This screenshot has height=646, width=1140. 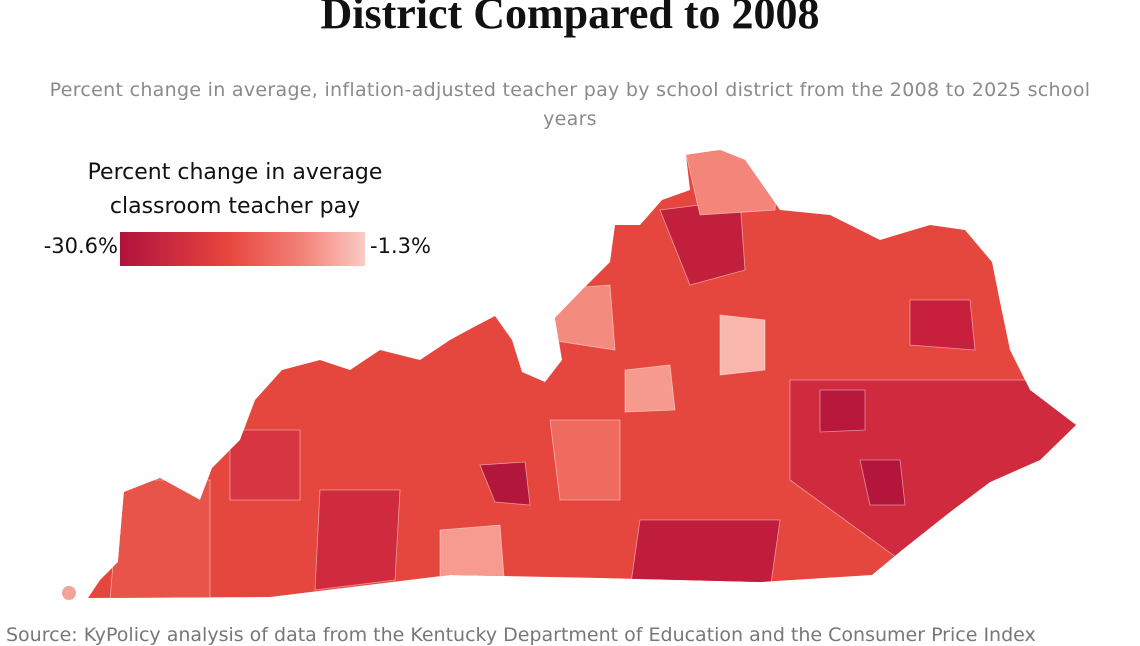 What do you see at coordinates (80, 246) in the screenshot?
I see `legend-min-label: -30.6%` at bounding box center [80, 246].